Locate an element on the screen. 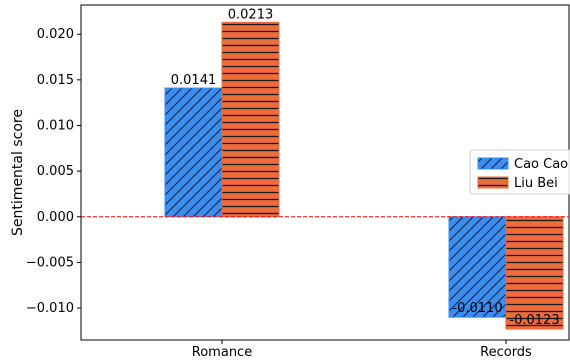 Image resolution: width=570 pixels, height=360 pixels. data-label: 0.0213 is located at coordinates (251, 14).